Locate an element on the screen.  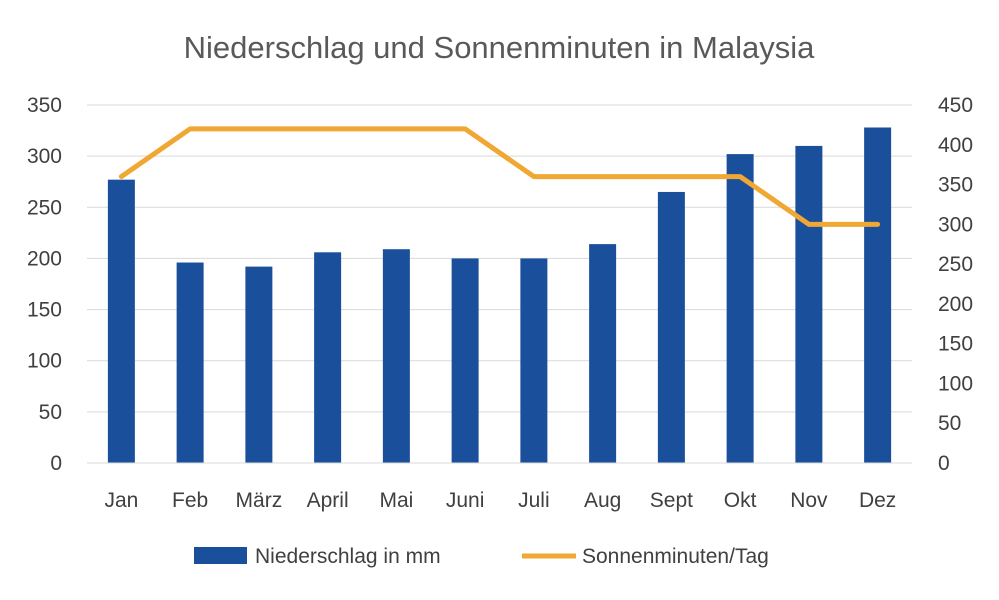
x-tick-label: Okt is located at coordinates (740, 500).